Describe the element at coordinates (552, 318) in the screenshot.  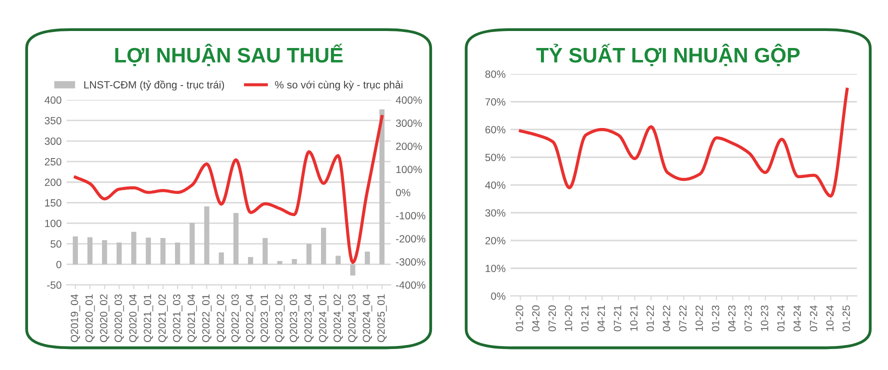
I see `x-tick-label: 07-20` at that location.